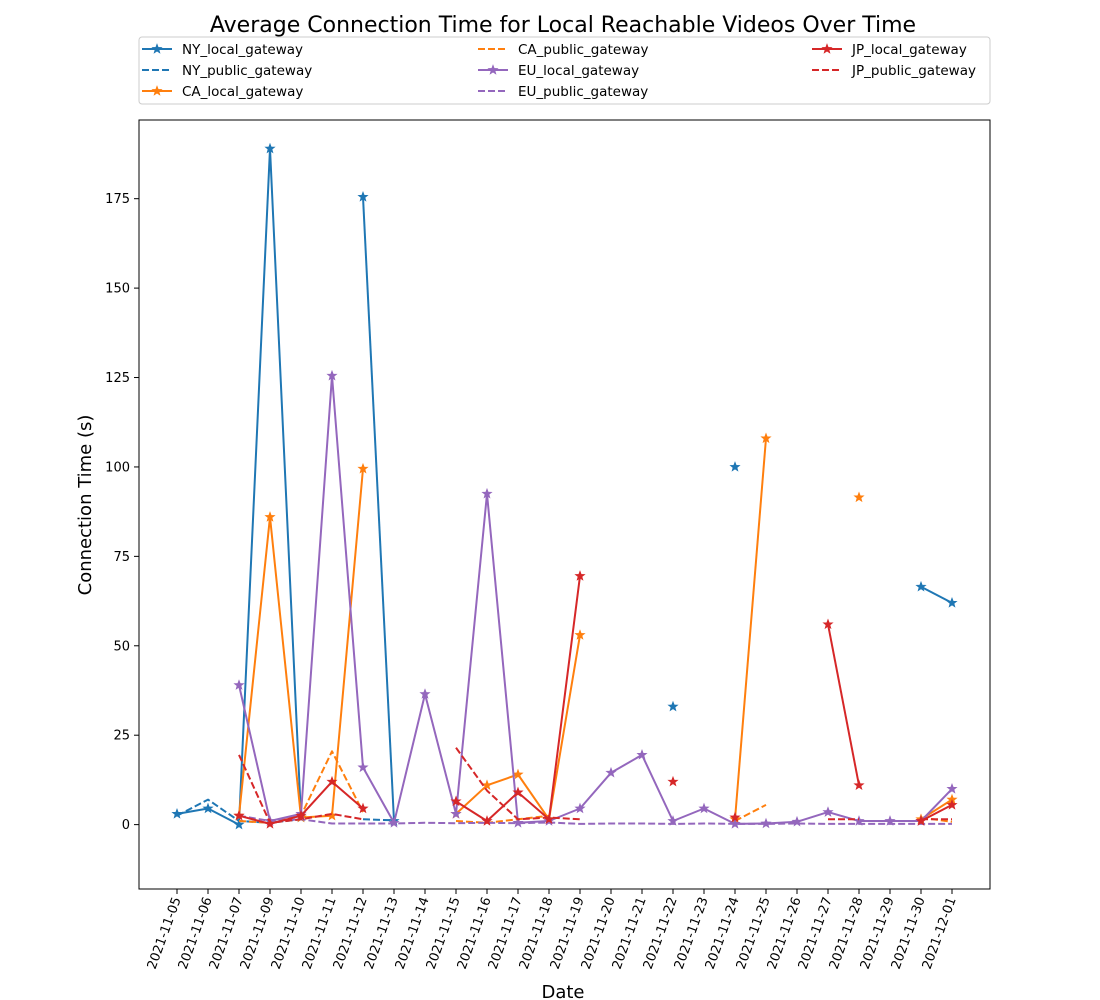 The height and width of the screenshot is (1000, 1100). I want to click on series-ca-public-gateway, so click(595, 787).